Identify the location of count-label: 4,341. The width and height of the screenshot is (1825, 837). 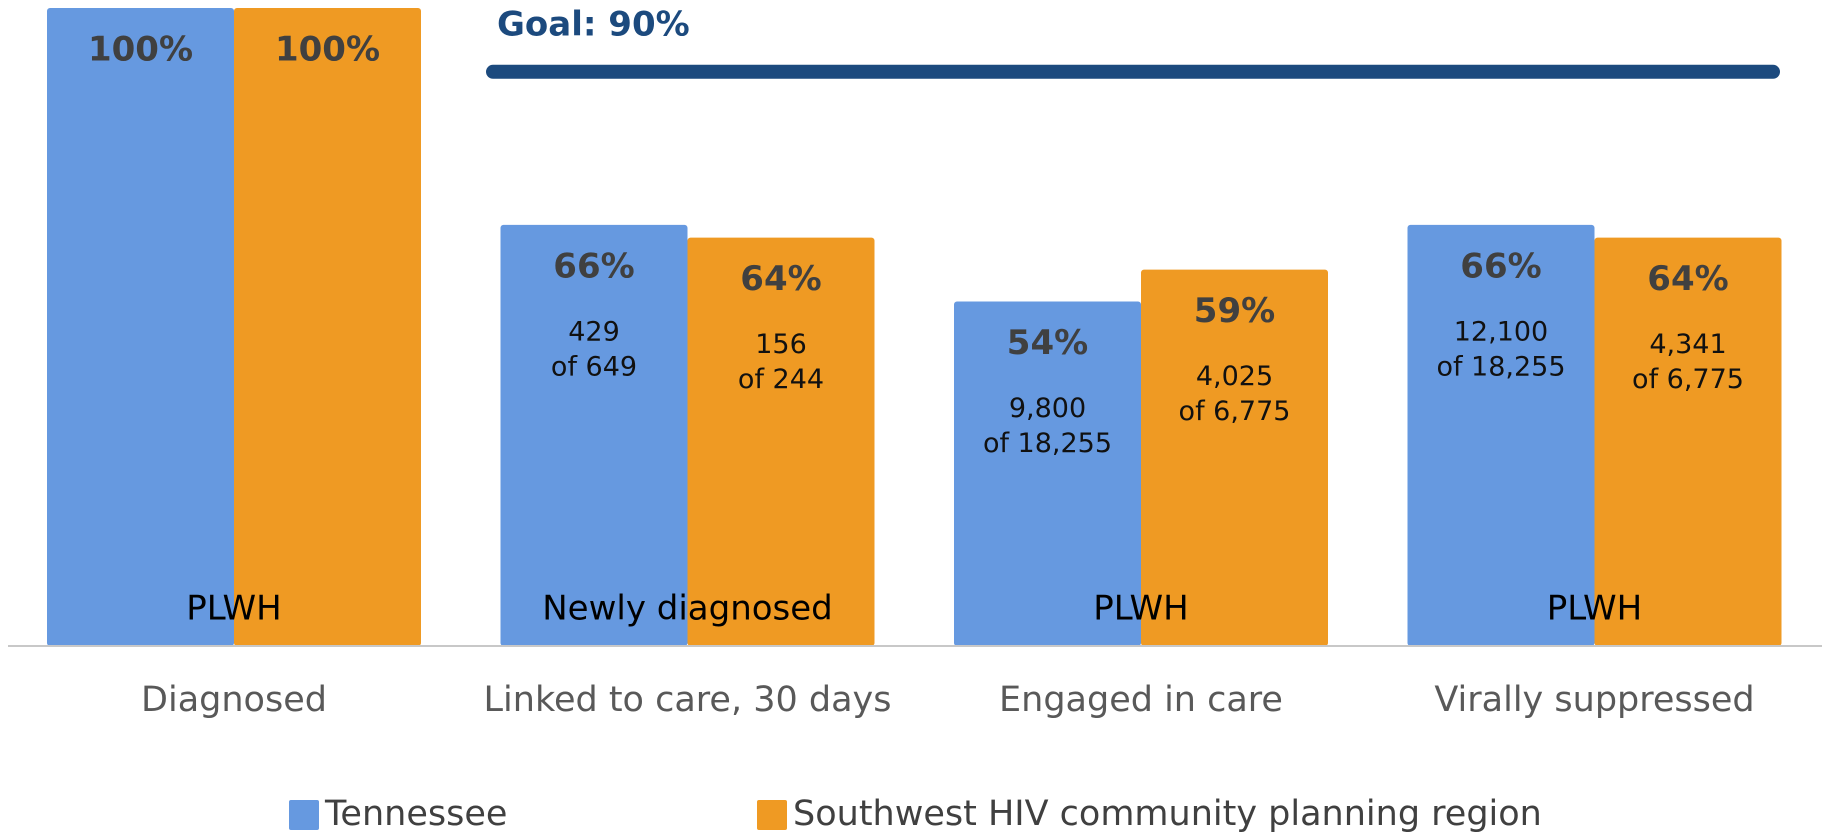
(1687, 344).